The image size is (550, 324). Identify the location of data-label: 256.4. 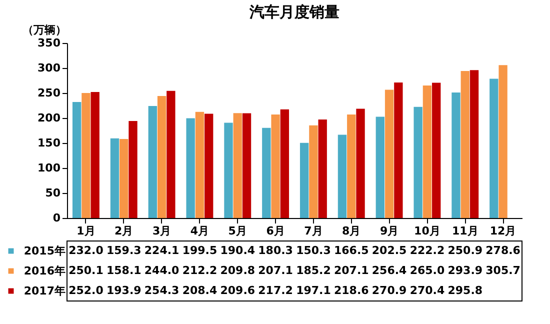
(390, 270).